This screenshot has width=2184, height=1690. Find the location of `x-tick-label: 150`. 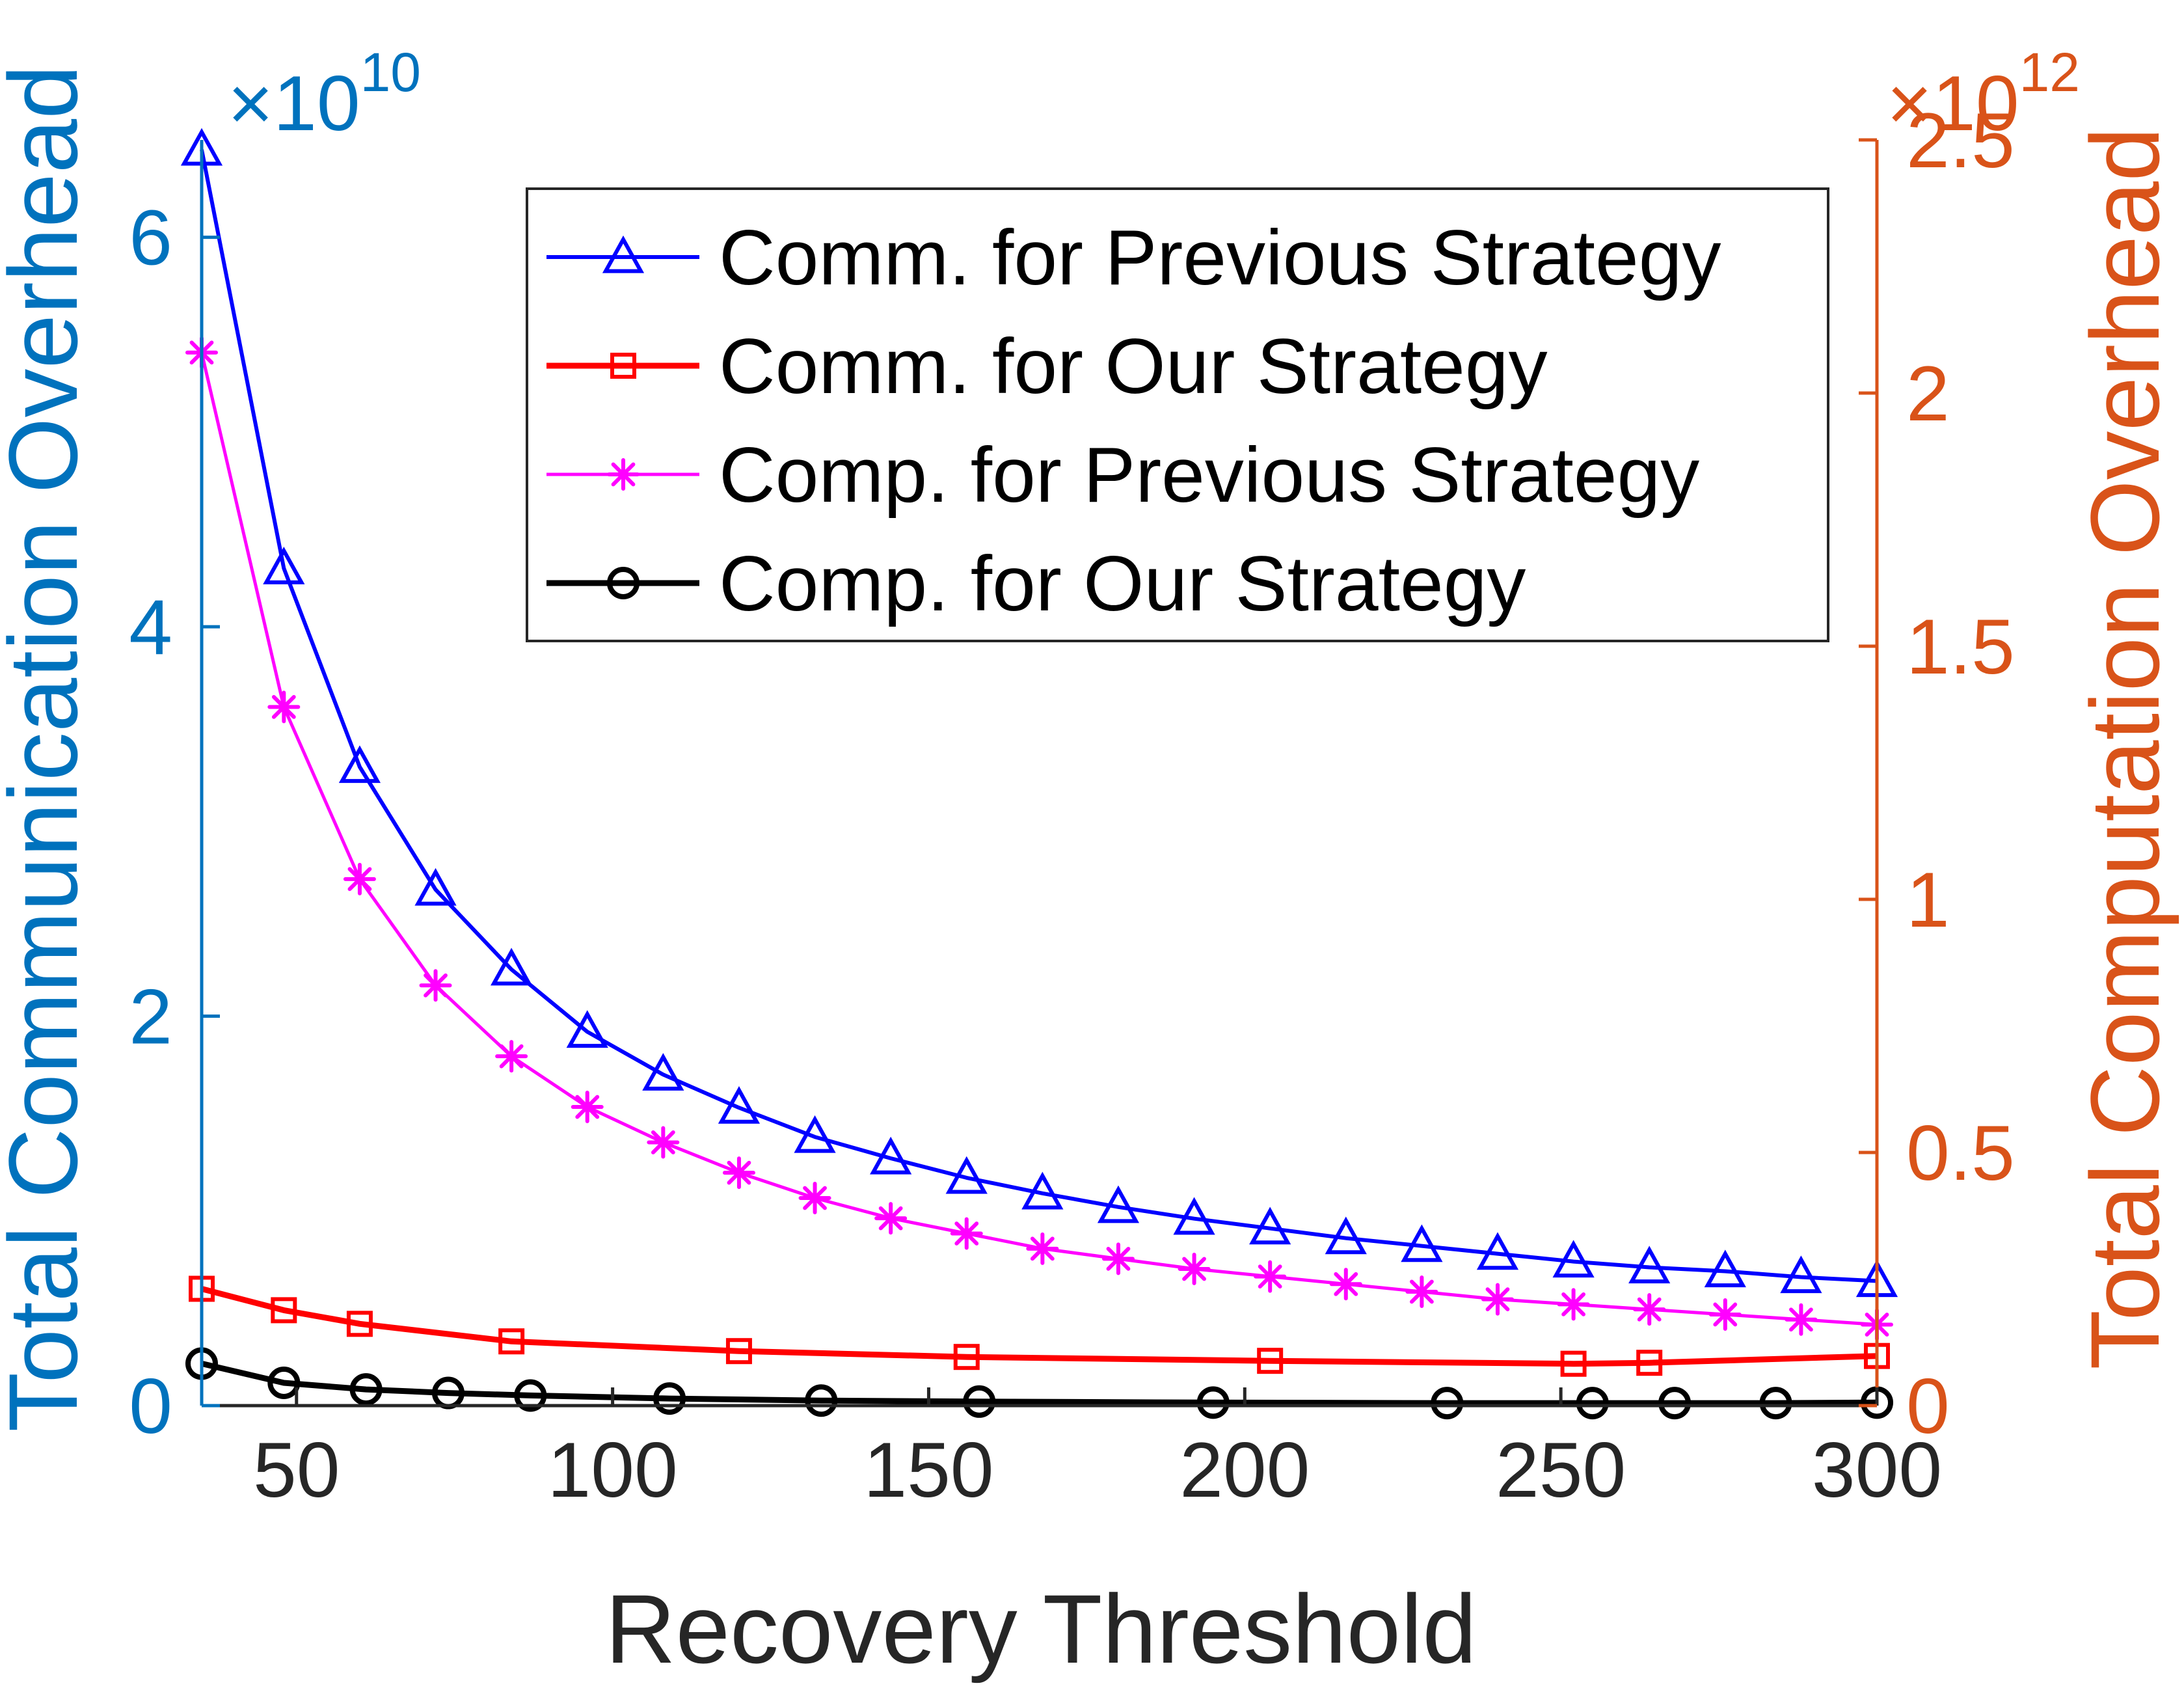

x-tick-label: 150 is located at coordinates (928, 1470).